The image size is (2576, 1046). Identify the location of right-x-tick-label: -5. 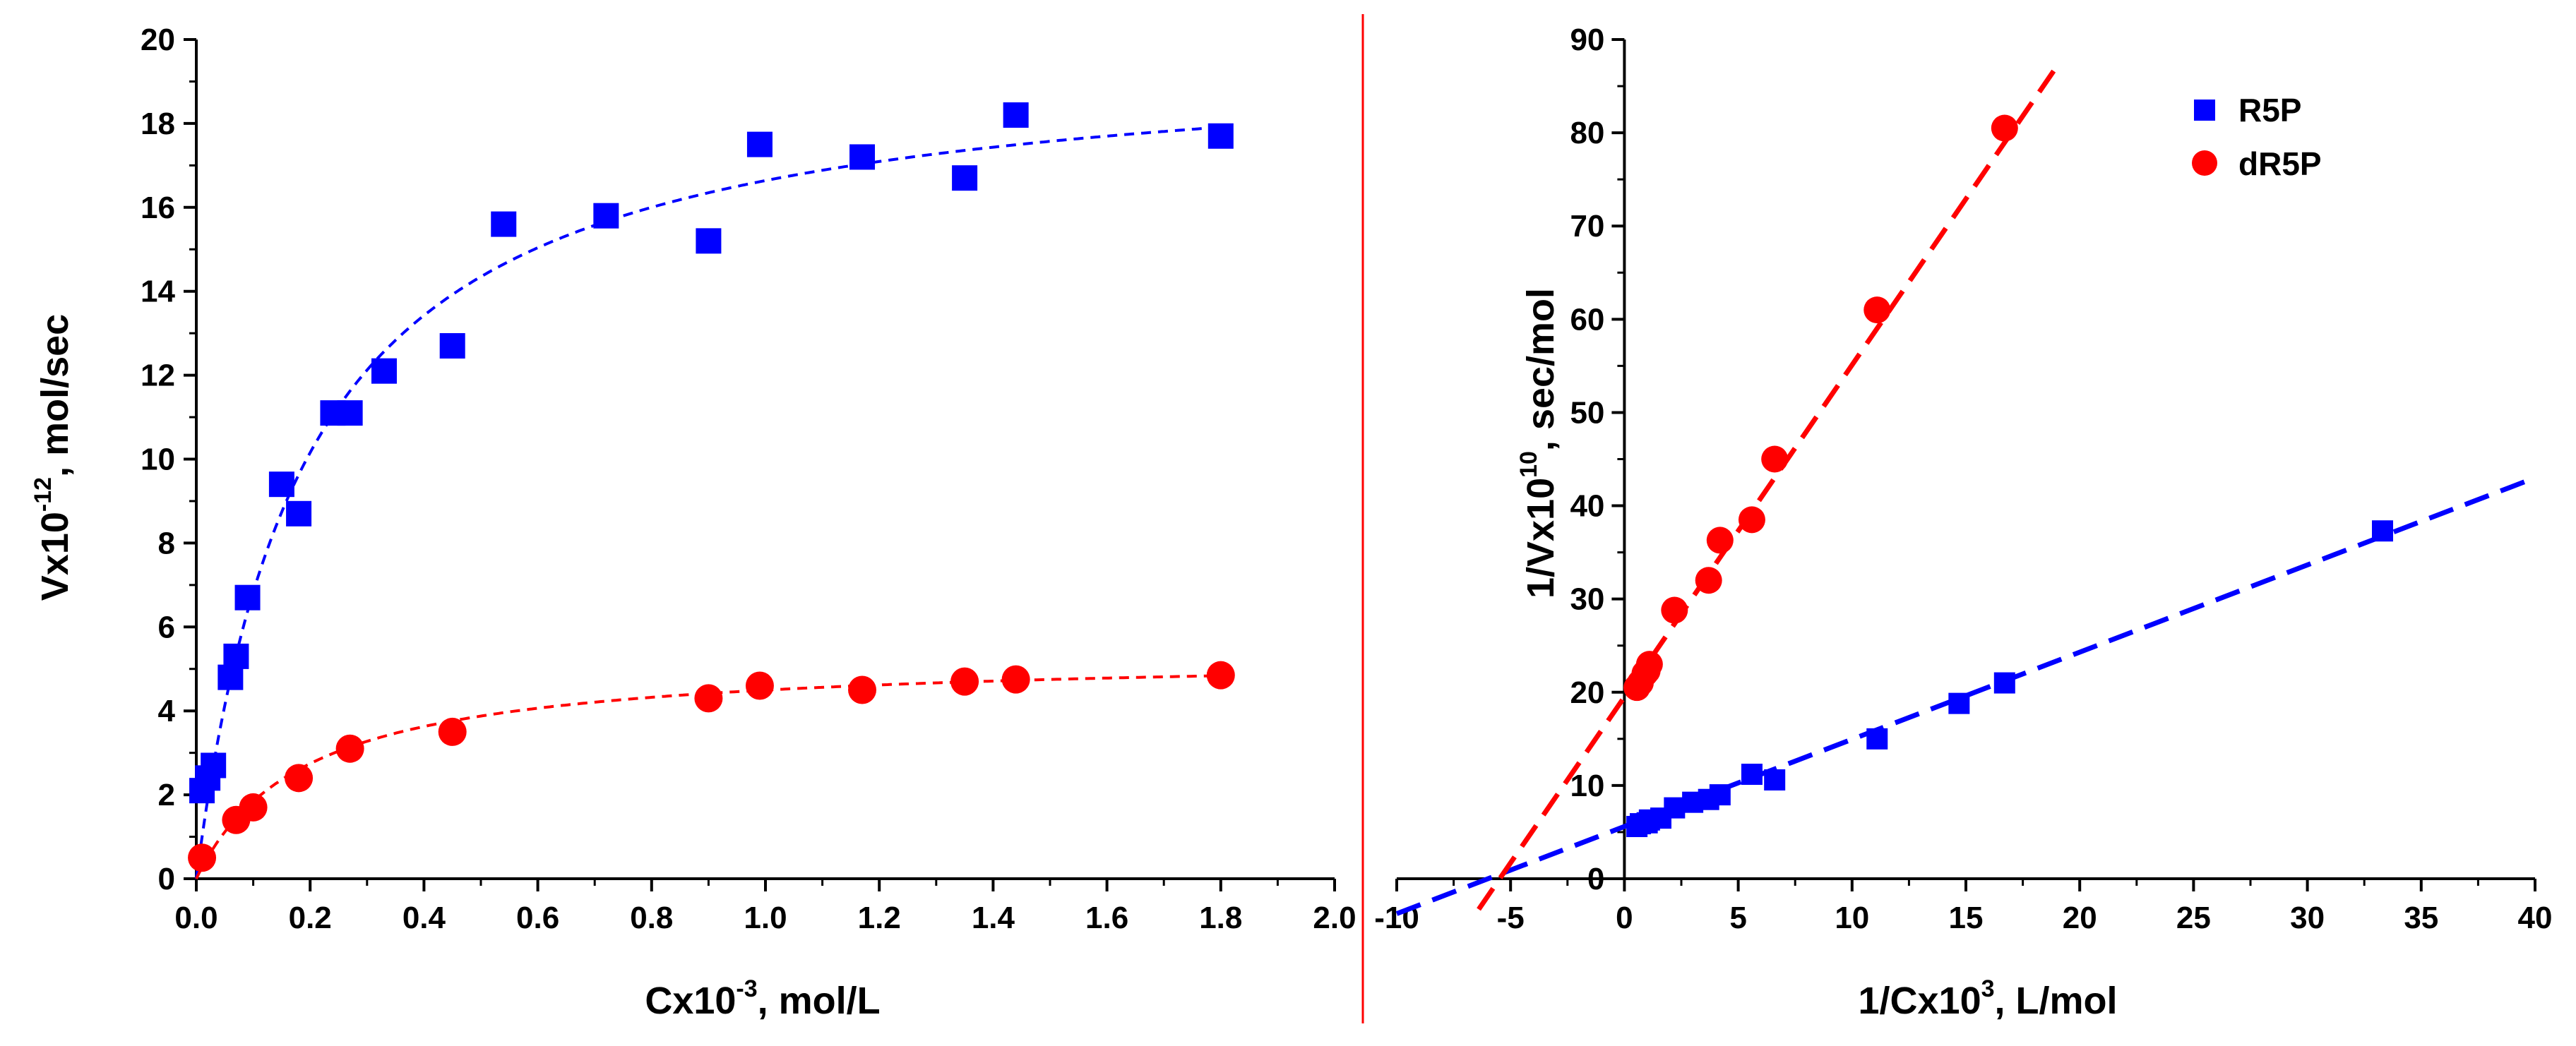
(1511, 918).